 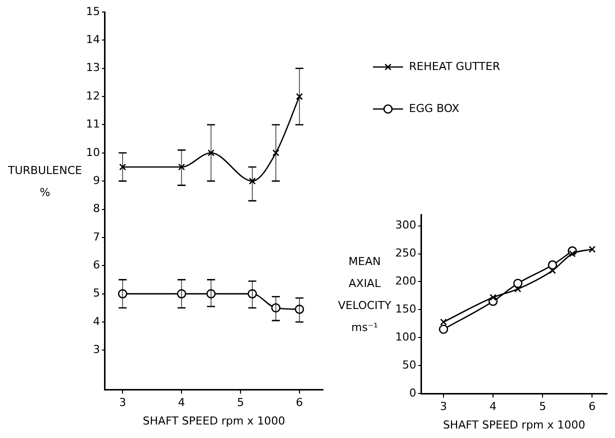 What do you see at coordinates (405, 337) in the screenshot?
I see `y-tick-label: 100` at bounding box center [405, 337].